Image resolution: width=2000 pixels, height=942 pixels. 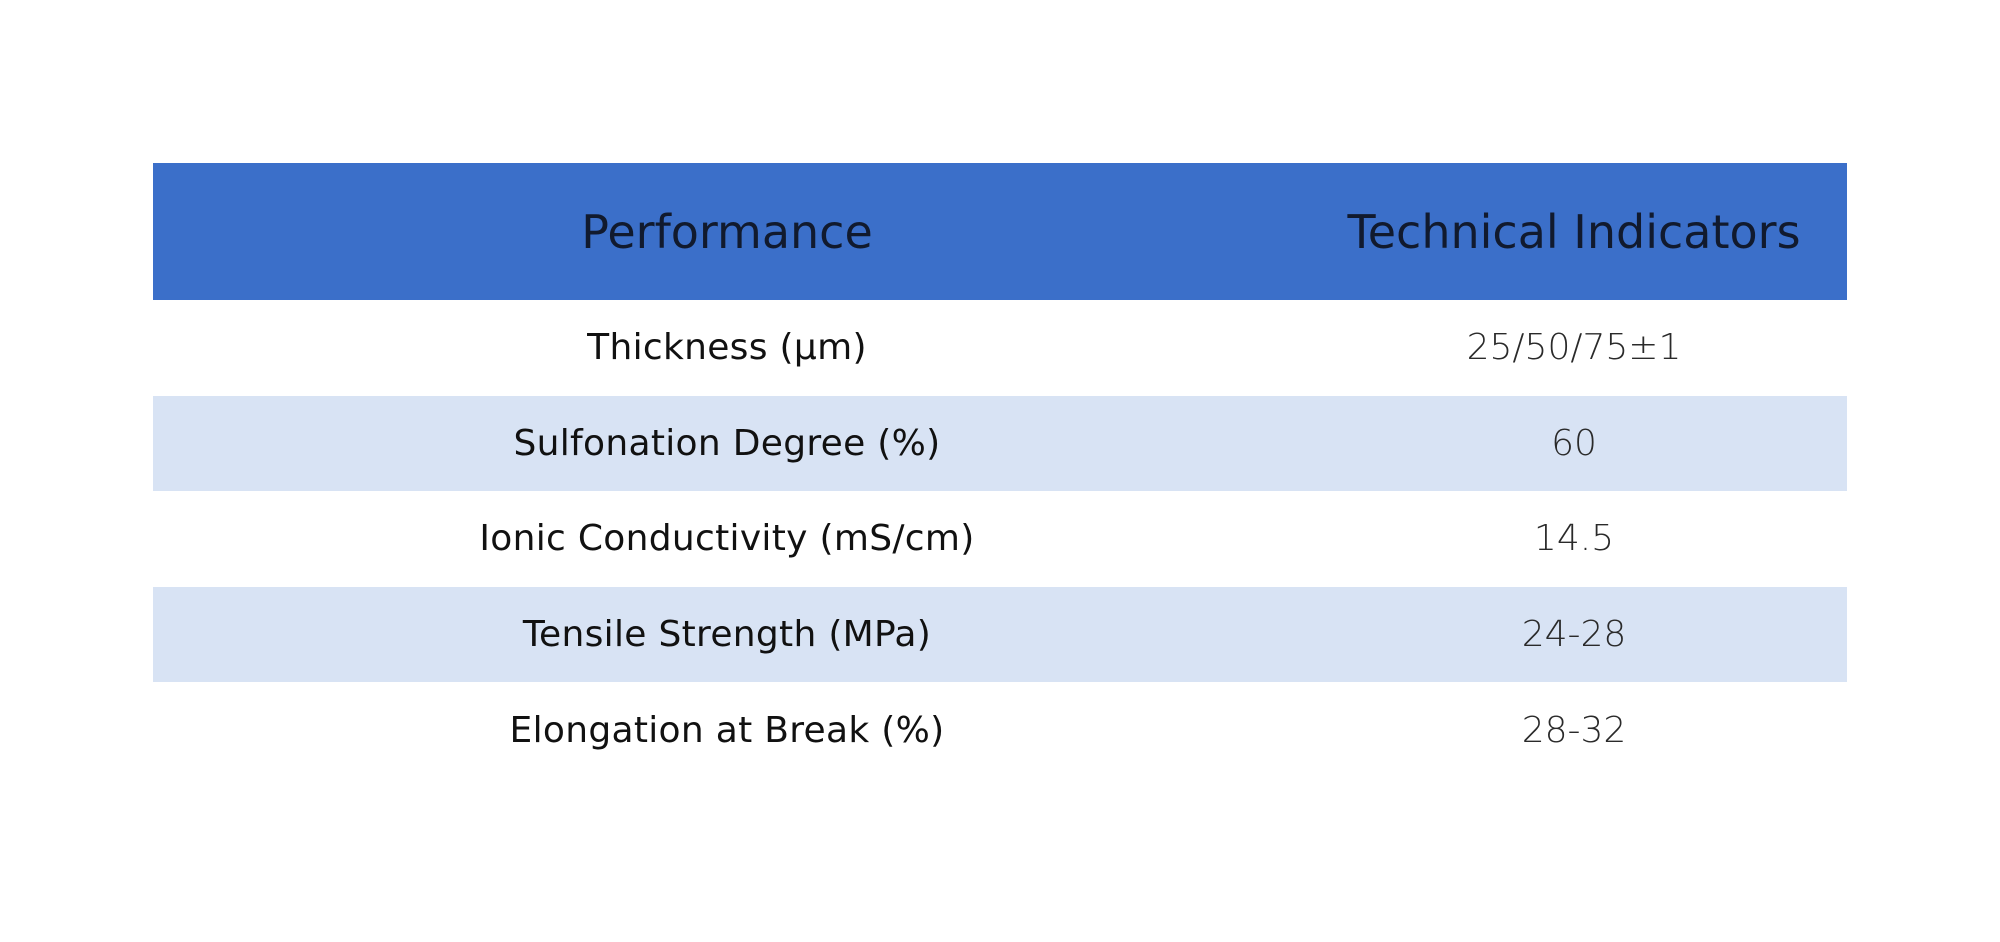 I want to click on table-row: Tensile Strength (MPa) 24-28, so click(x=1000, y=634).